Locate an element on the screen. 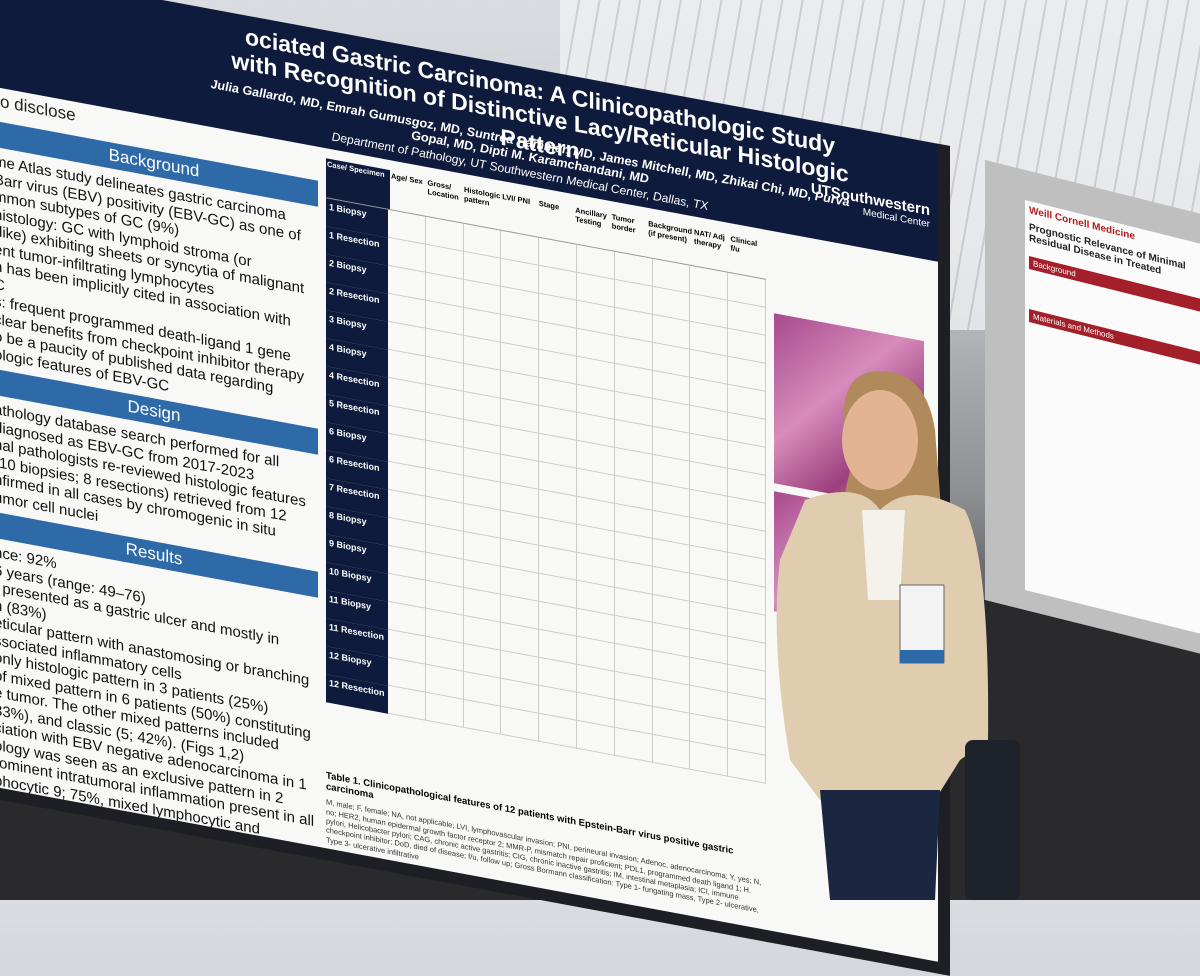  trousers is located at coordinates (880, 845).